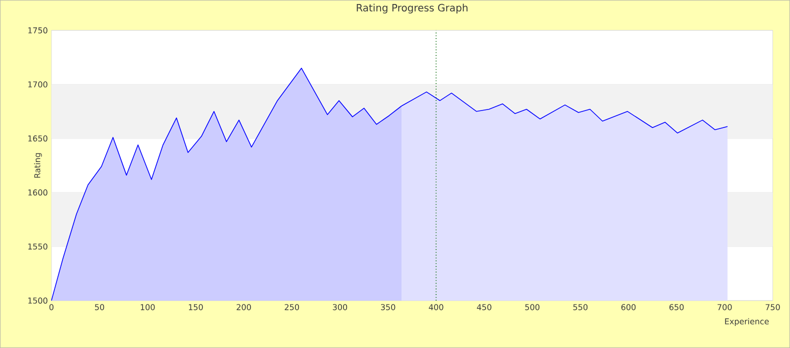  What do you see at coordinates (580, 307) in the screenshot?
I see `x-tick-label: 550` at bounding box center [580, 307].